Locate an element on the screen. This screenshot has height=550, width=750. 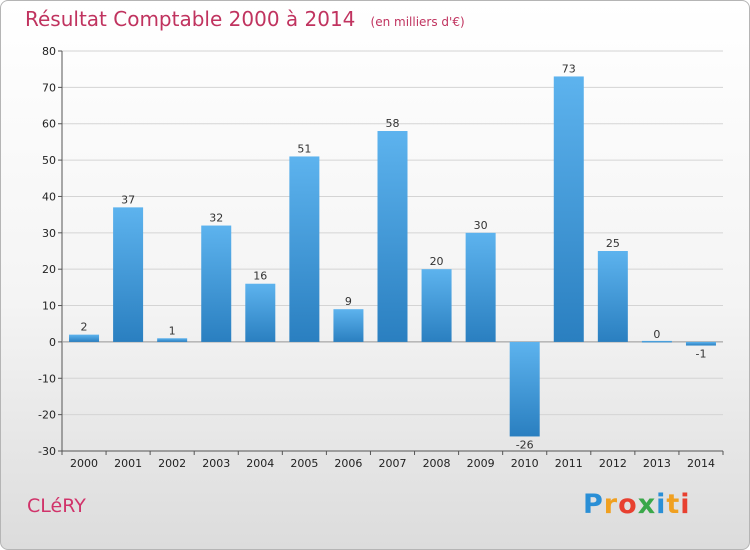
y-tick-label: -10 is located at coordinates (47, 378).